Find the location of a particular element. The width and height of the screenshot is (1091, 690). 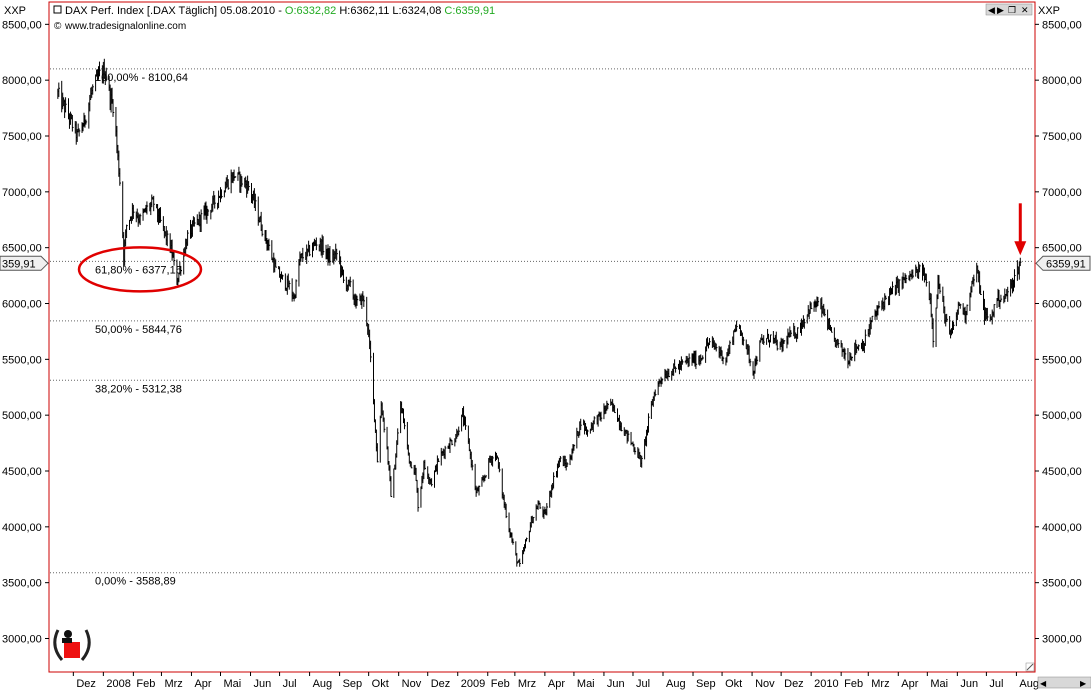

arrow-right-icon: ▶ is located at coordinates (1000, 10).